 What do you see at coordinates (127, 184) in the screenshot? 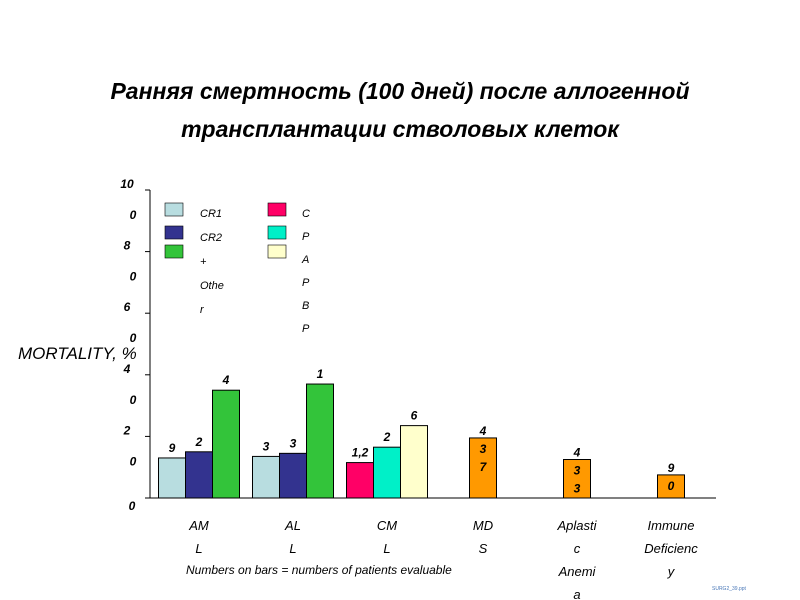
I see `y-tick-label: 10` at bounding box center [127, 184].